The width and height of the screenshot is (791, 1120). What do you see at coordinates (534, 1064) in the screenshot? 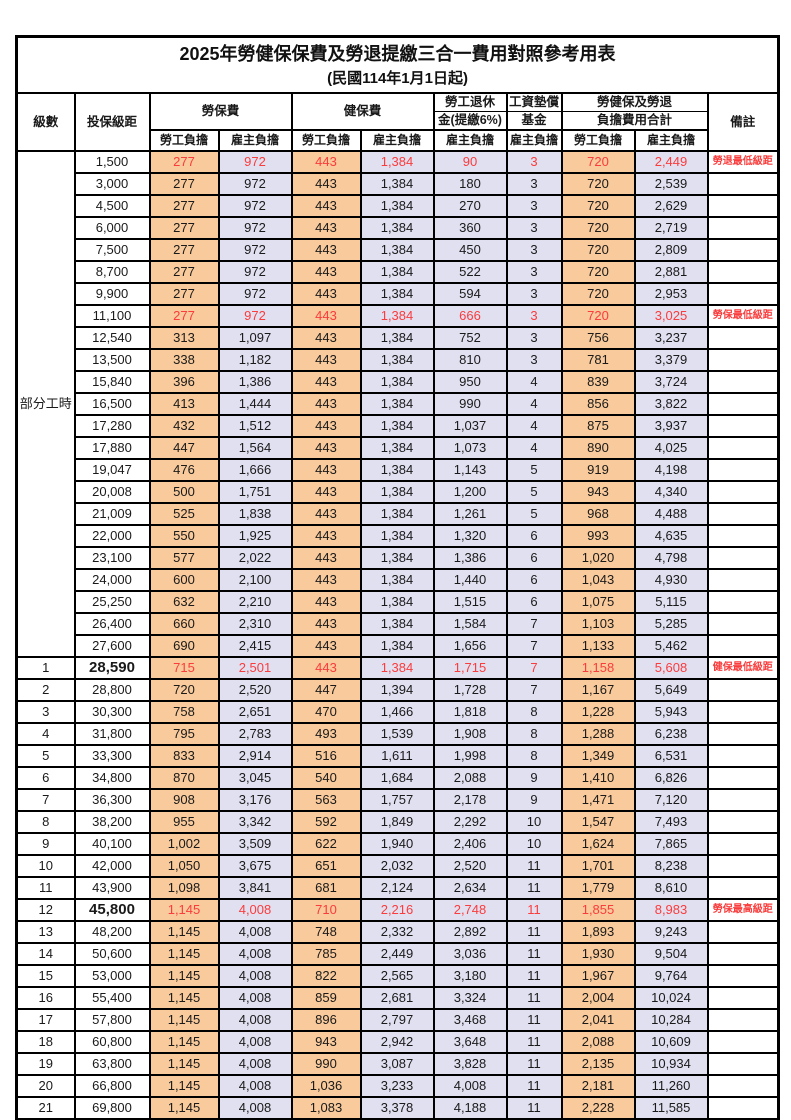
I see `cell-fund-employer: 11` at bounding box center [534, 1064].